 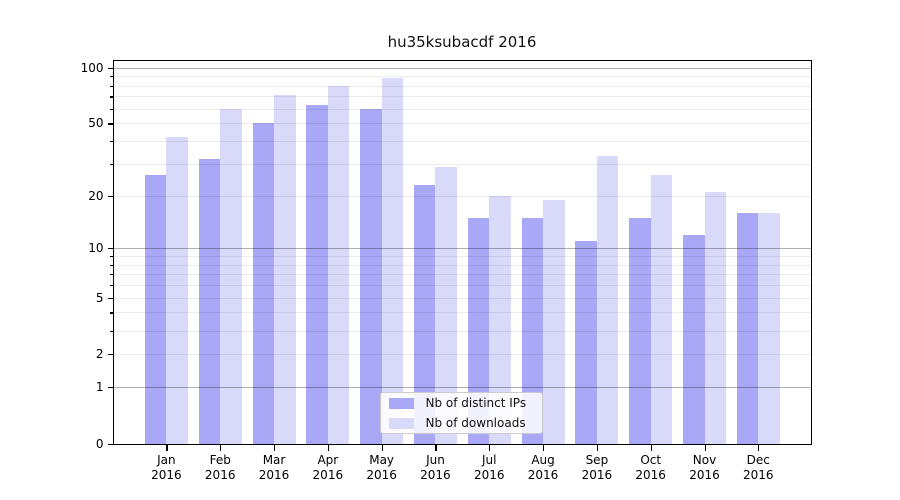 What do you see at coordinates (99, 387) in the screenshot?
I see `y-tick-label-1: 1` at bounding box center [99, 387].